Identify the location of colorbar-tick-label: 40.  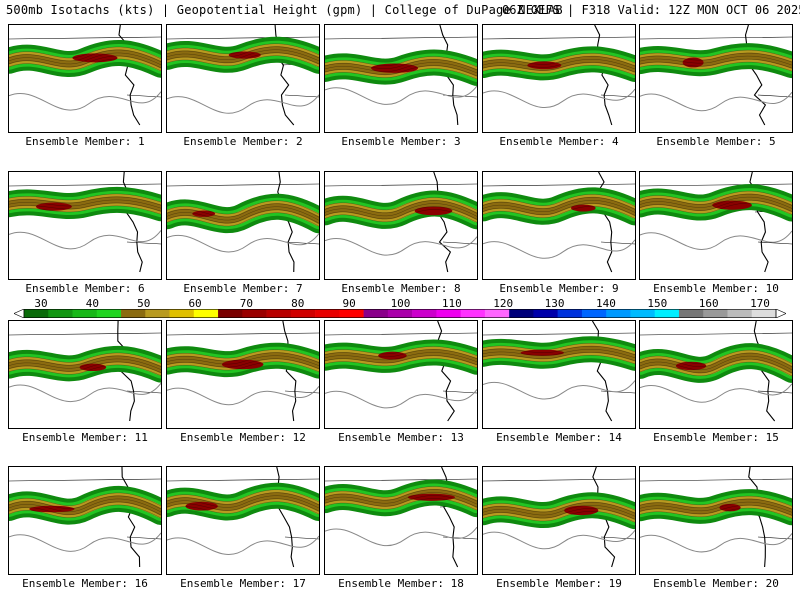
(92, 303).